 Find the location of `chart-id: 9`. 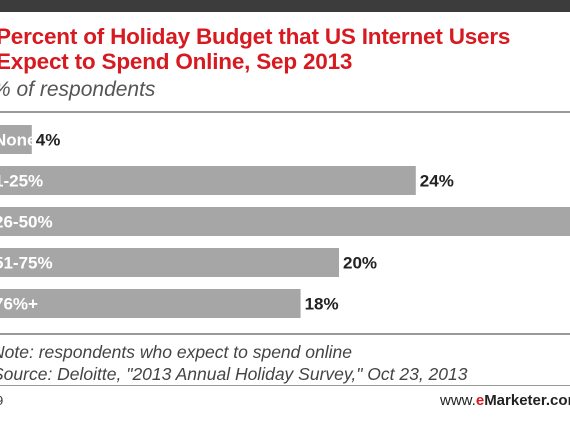

chart-id: 9 is located at coordinates (1, 400).